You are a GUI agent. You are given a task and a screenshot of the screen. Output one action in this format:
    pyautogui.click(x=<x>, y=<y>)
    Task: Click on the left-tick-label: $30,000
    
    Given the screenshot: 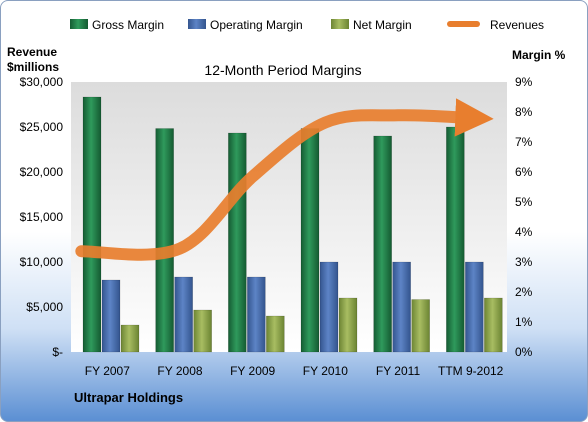 What is the action you would take?
    pyautogui.click(x=42, y=82)
    